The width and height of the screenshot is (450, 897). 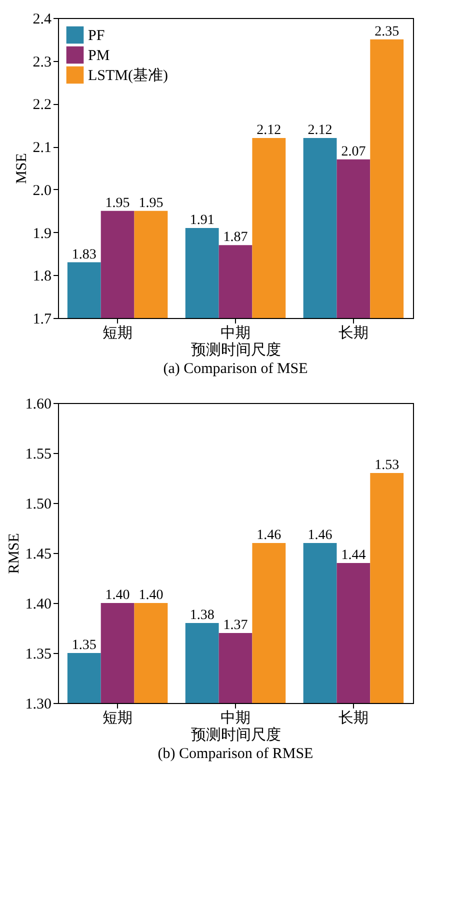 What do you see at coordinates (387, 465) in the screenshot?
I see `data-label: 1.53` at bounding box center [387, 465].